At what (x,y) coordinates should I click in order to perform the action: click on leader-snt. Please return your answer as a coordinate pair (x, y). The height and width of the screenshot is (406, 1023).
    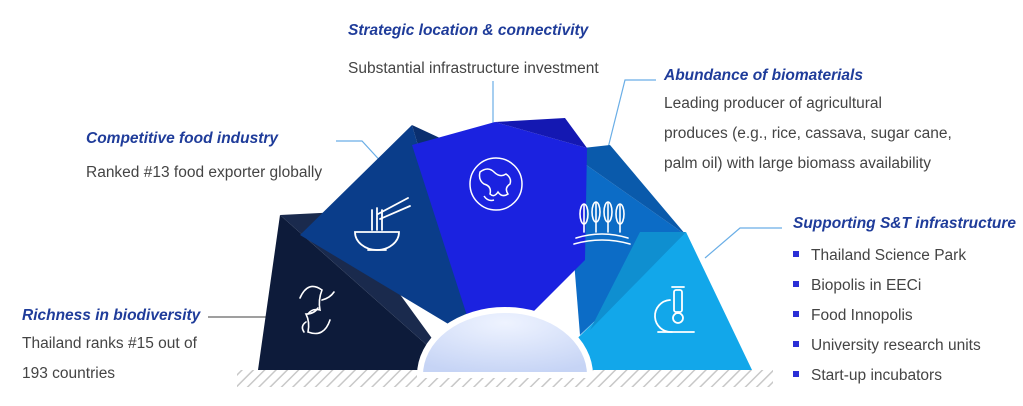
    Looking at the image, I should click on (743, 243).